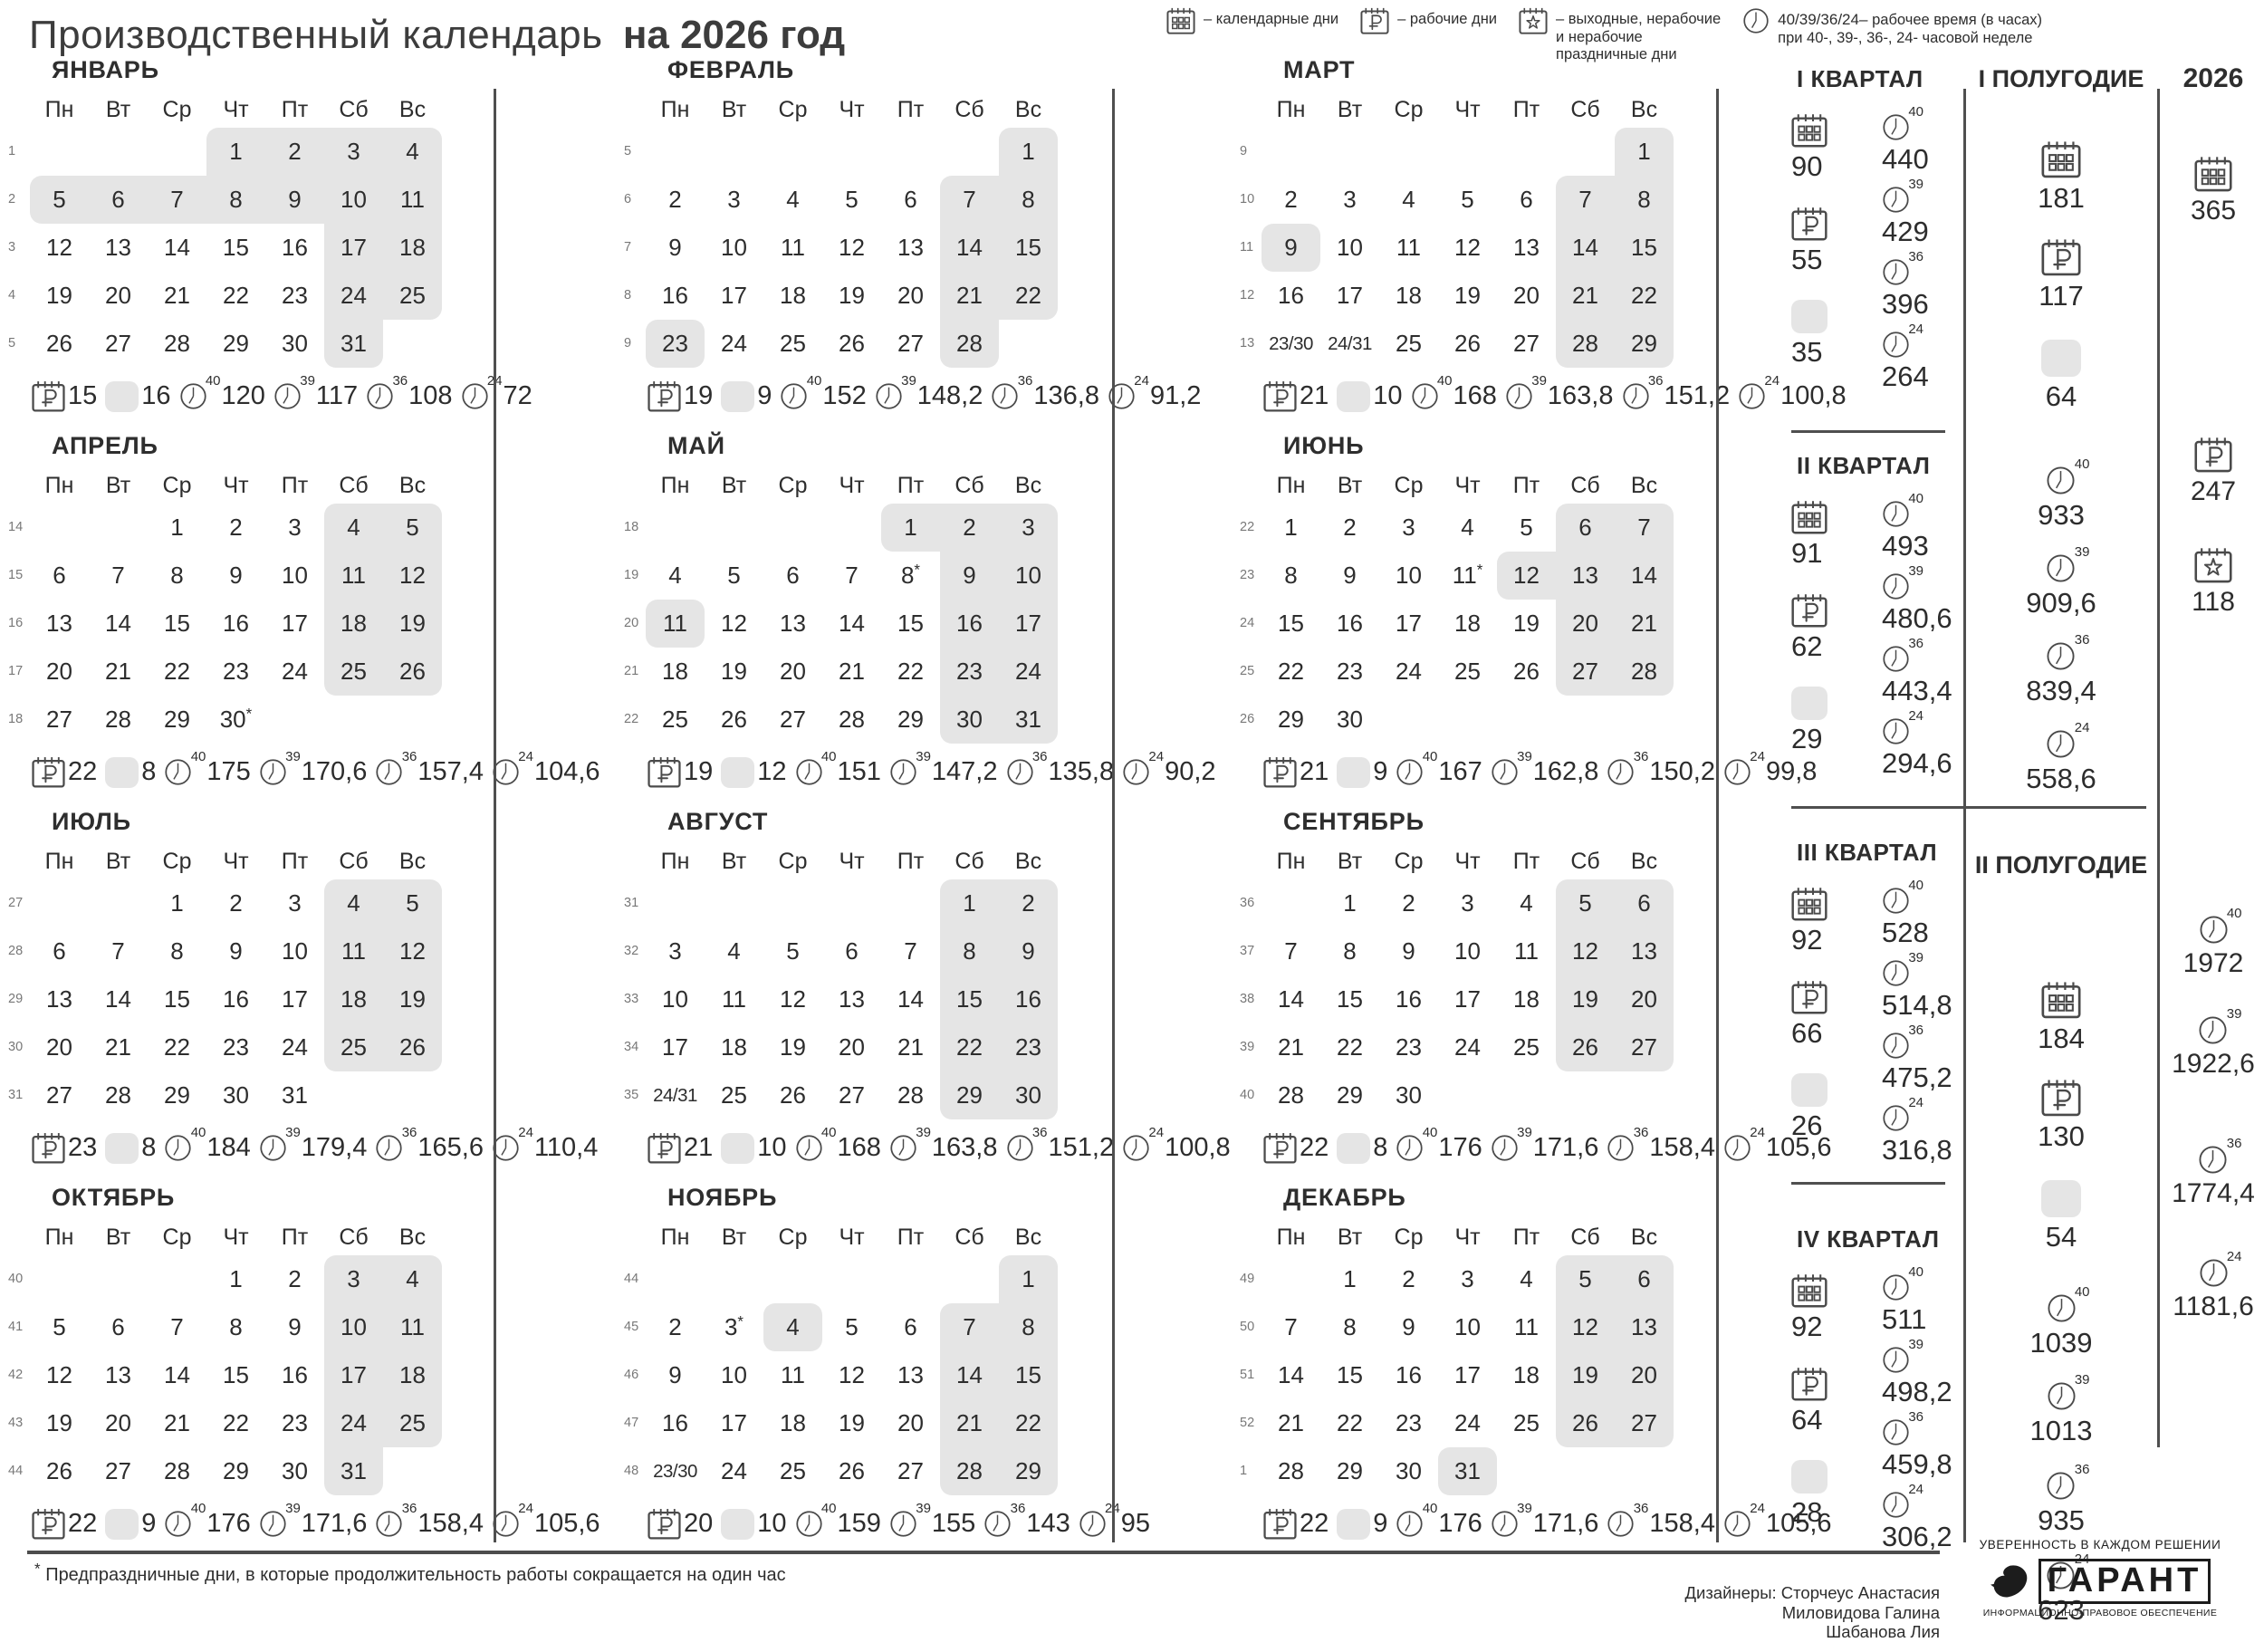 The image size is (2264, 1652). Describe the element at coordinates (1524, 1132) in the screenshot. I see `hours-per-week-label: 39` at that location.